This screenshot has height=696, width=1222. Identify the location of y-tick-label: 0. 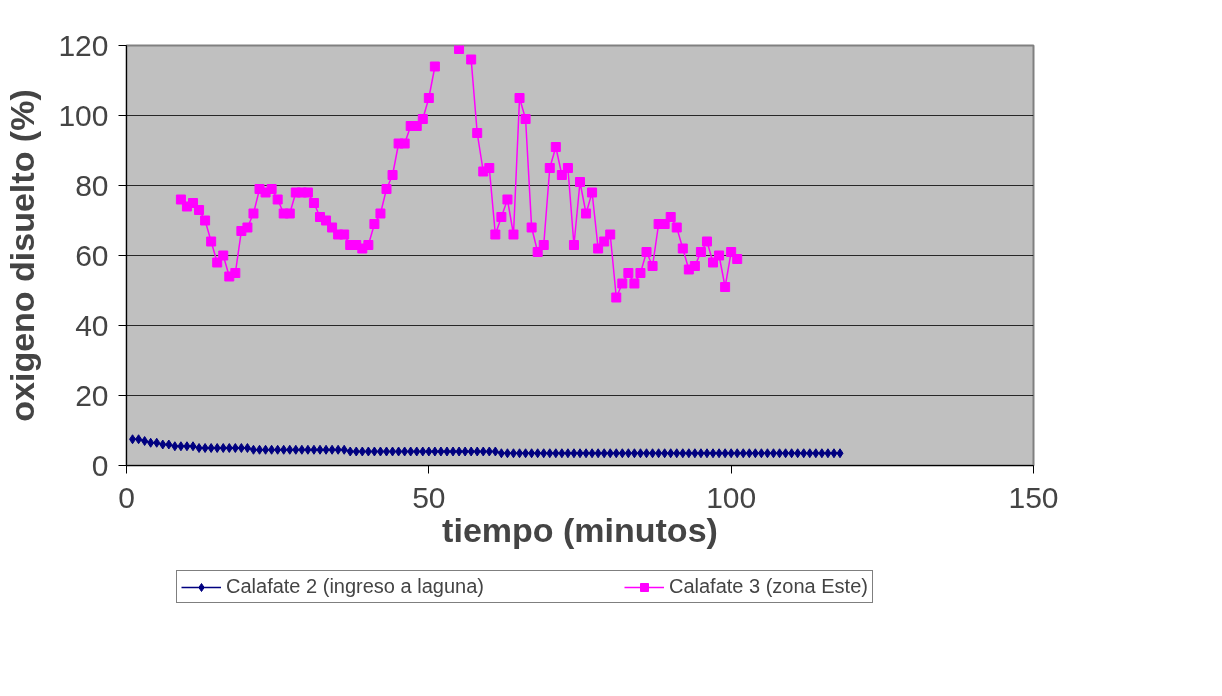
(100, 465).